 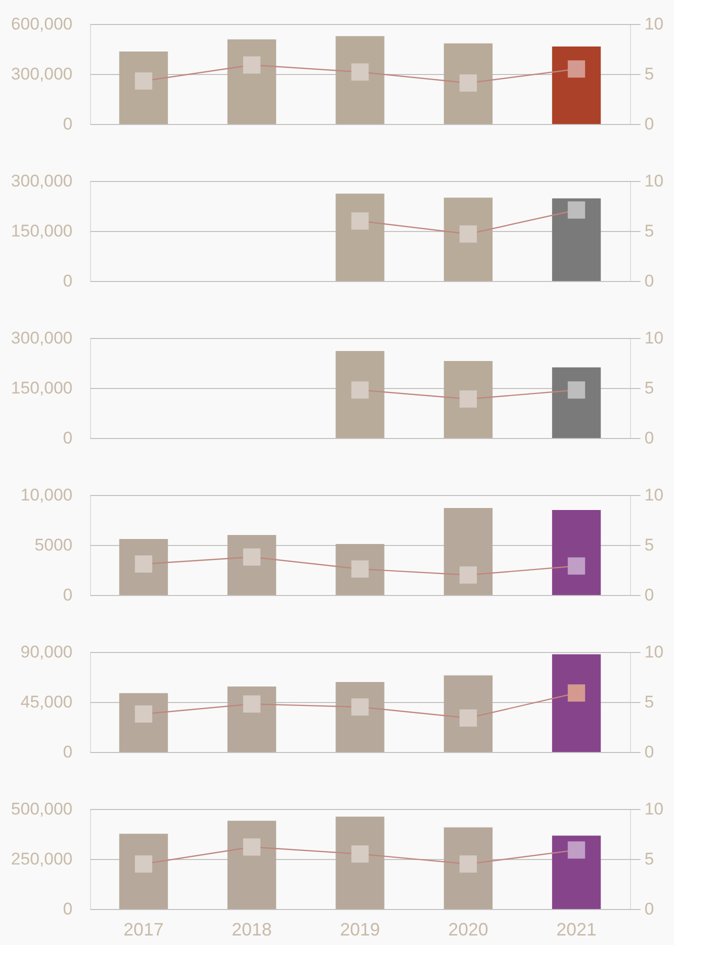 What do you see at coordinates (53, 545) in the screenshot?
I see `y-tick-label: 5000` at bounding box center [53, 545].